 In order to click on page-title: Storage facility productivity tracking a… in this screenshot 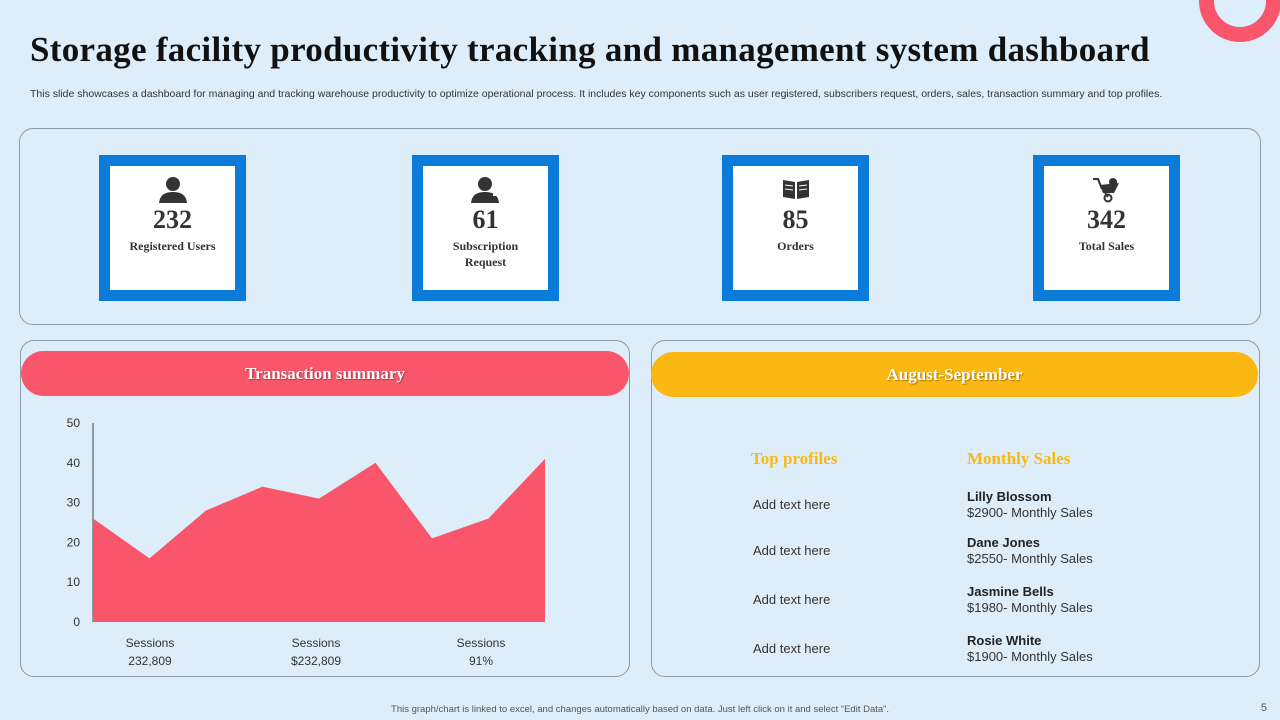, I will do `click(590, 49)`.